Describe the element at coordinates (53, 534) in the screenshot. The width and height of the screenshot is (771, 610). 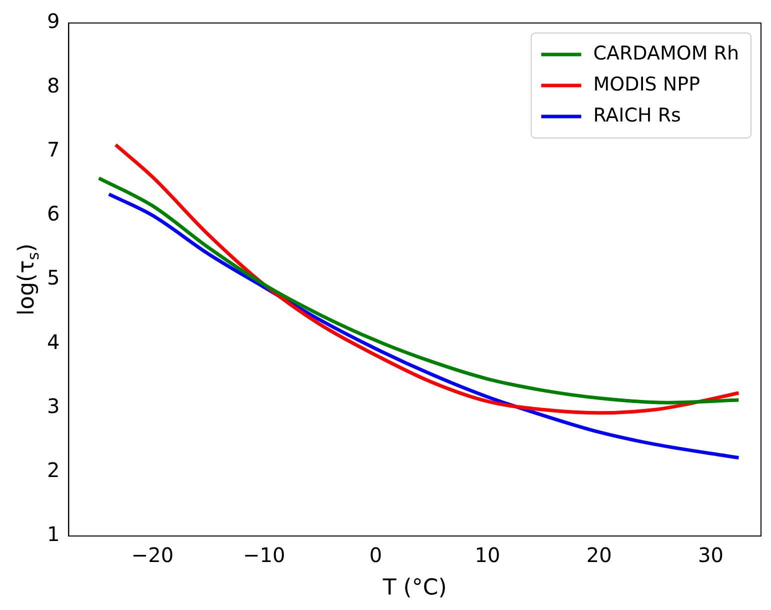
I see `y-tick-label: 1` at that location.